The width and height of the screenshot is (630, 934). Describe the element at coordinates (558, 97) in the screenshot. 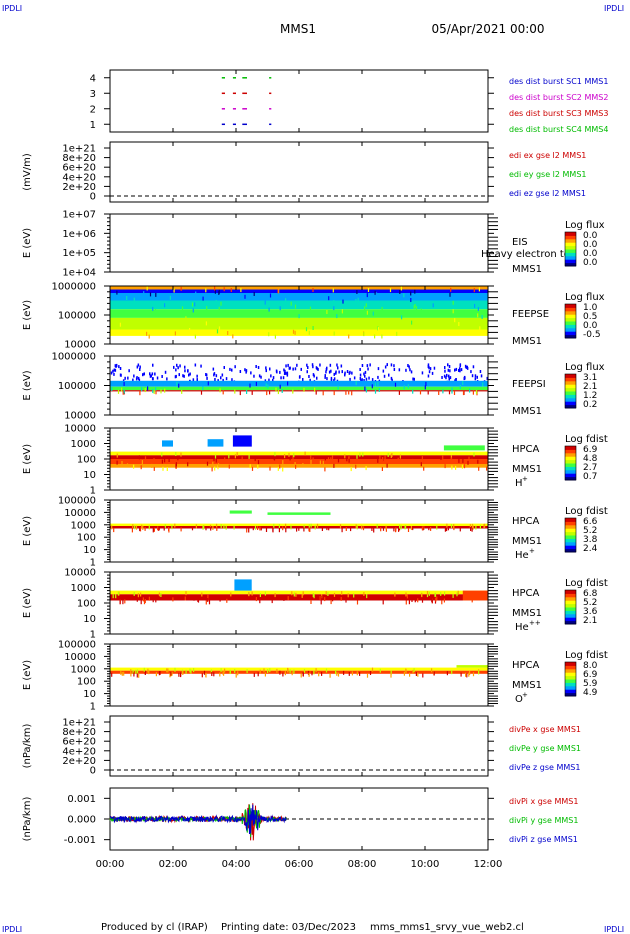

I see `series-label: des dist burst SC2 MMS2` at that location.